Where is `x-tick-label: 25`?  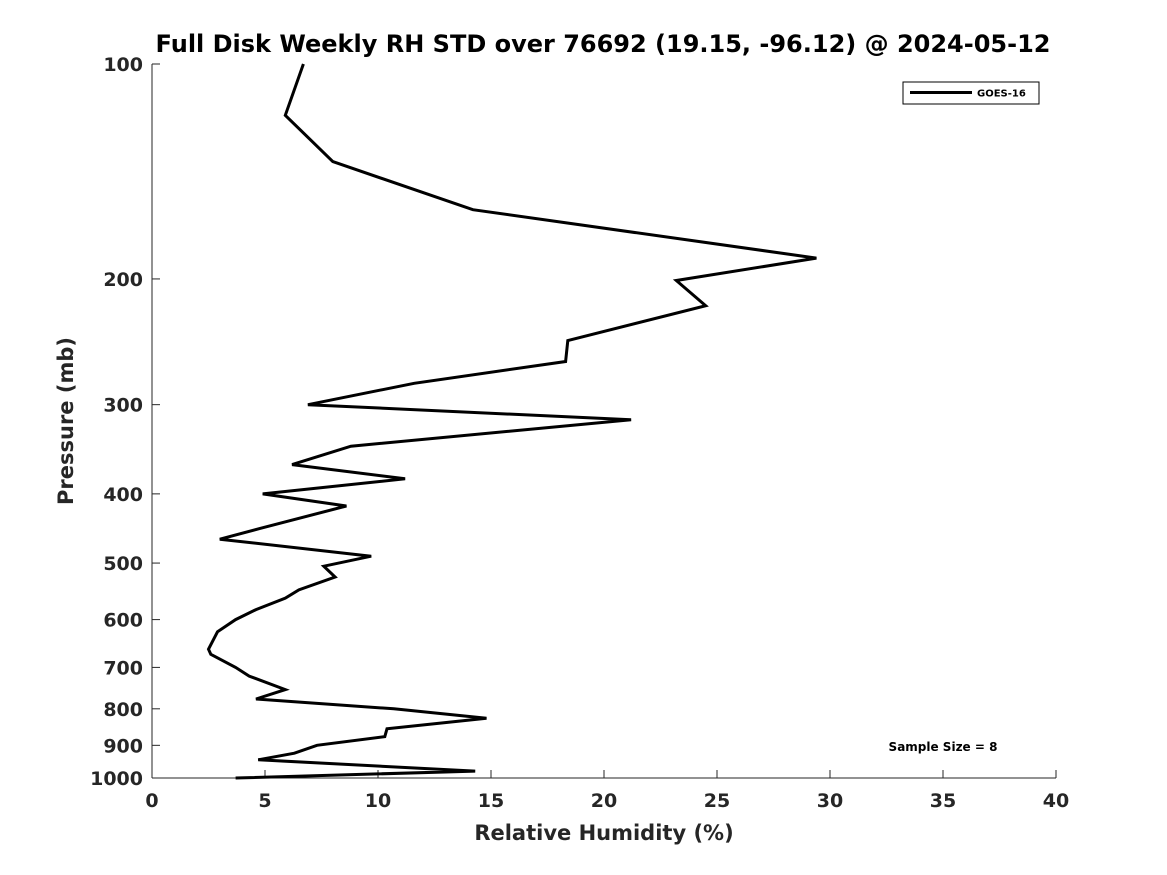 x-tick-label: 25 is located at coordinates (717, 801).